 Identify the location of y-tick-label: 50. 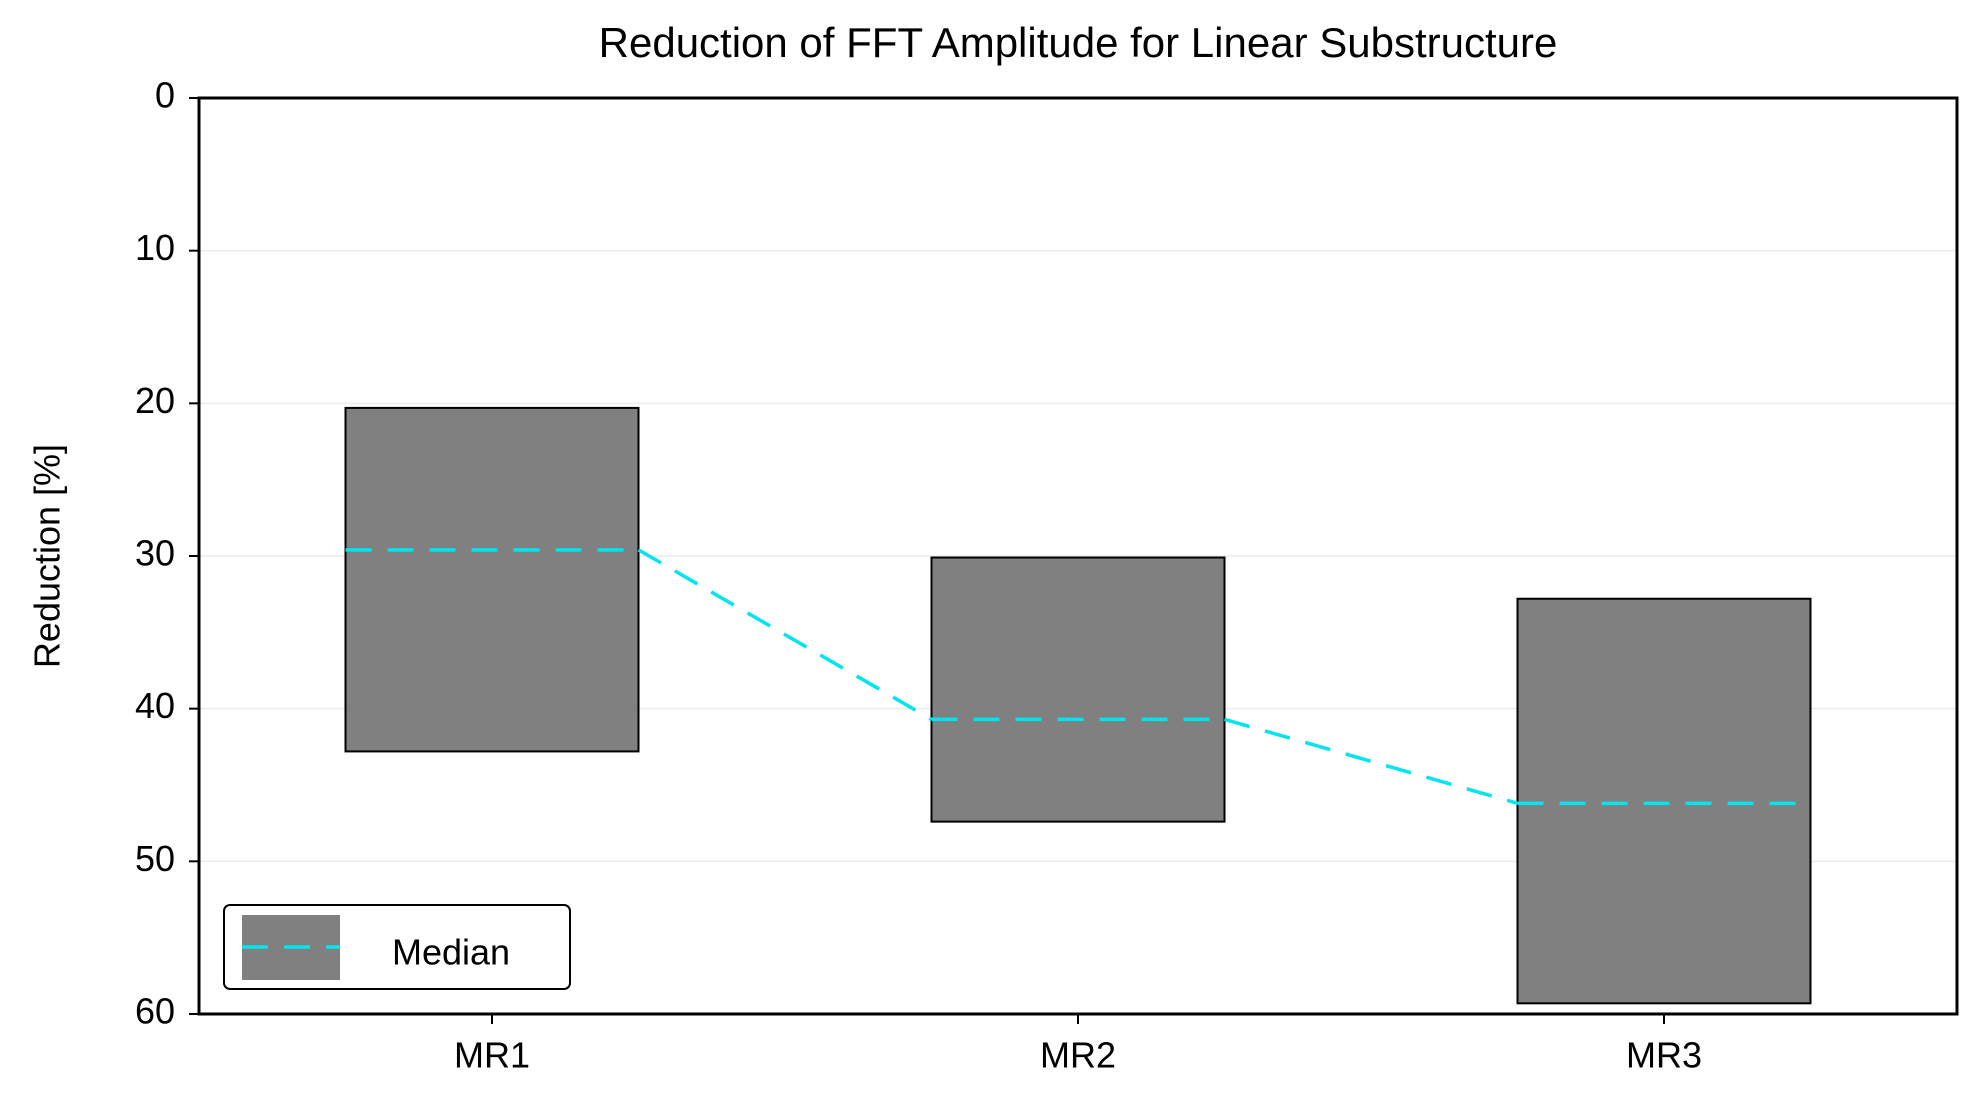
(155, 858).